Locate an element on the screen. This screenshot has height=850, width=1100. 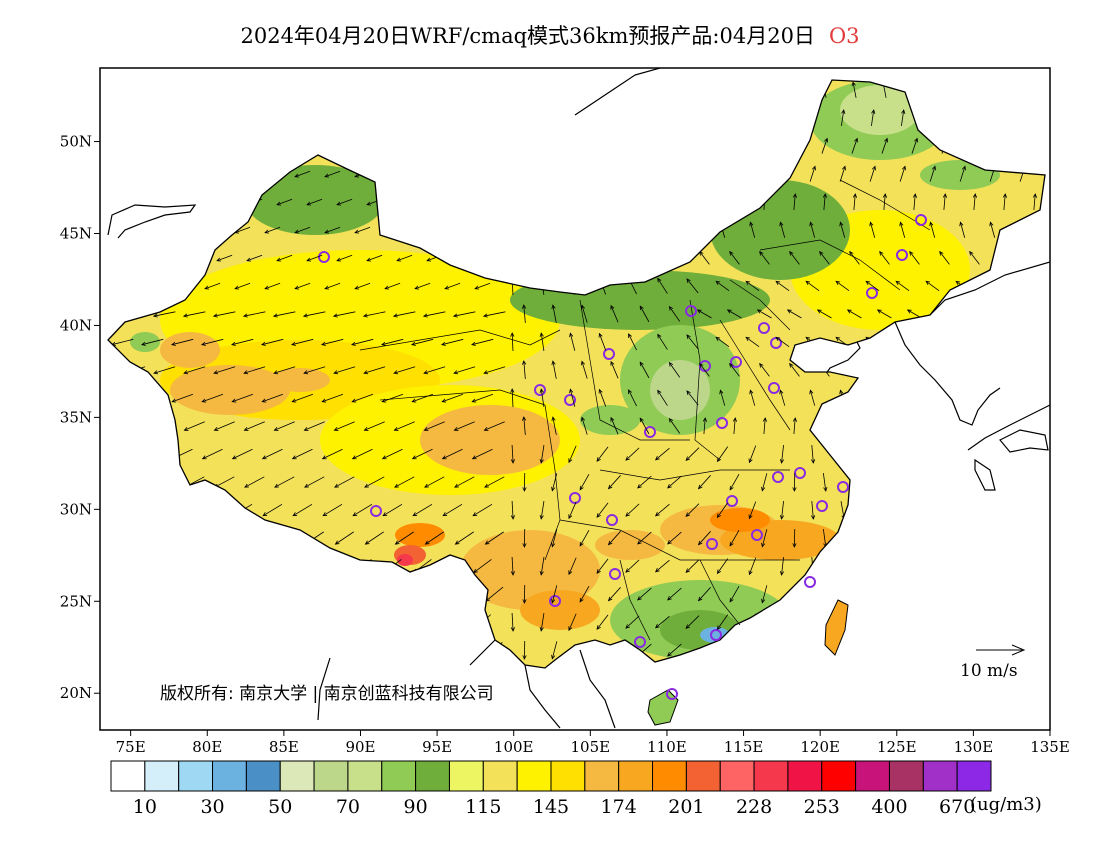
colorbar-tick-label: 90 is located at coordinates (416, 807).